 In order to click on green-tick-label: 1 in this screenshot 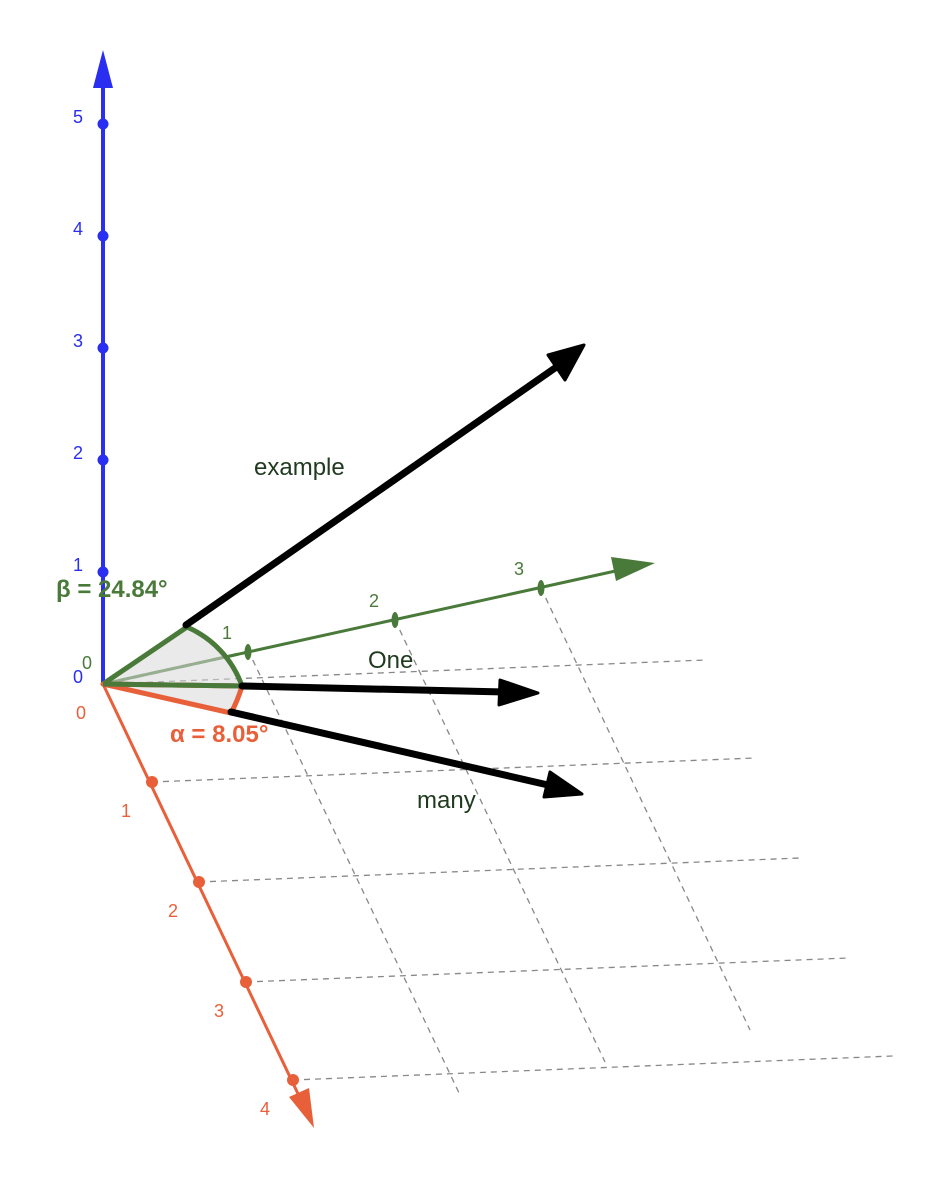, I will do `click(227, 633)`.